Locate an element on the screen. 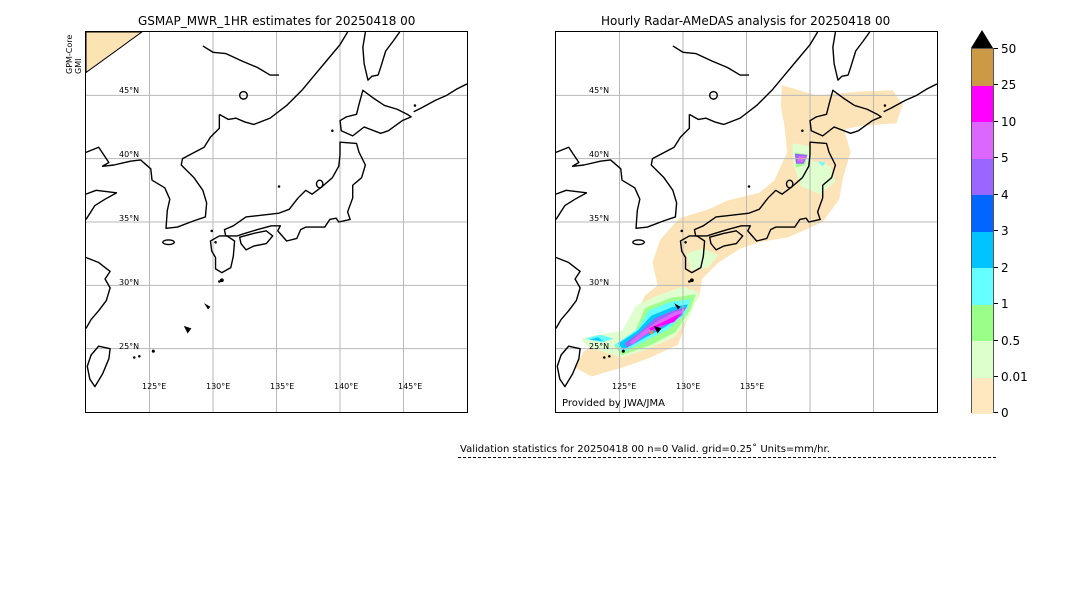 Image resolution: width=1080 pixels, height=612 pixels. stats-divider is located at coordinates (727, 457).